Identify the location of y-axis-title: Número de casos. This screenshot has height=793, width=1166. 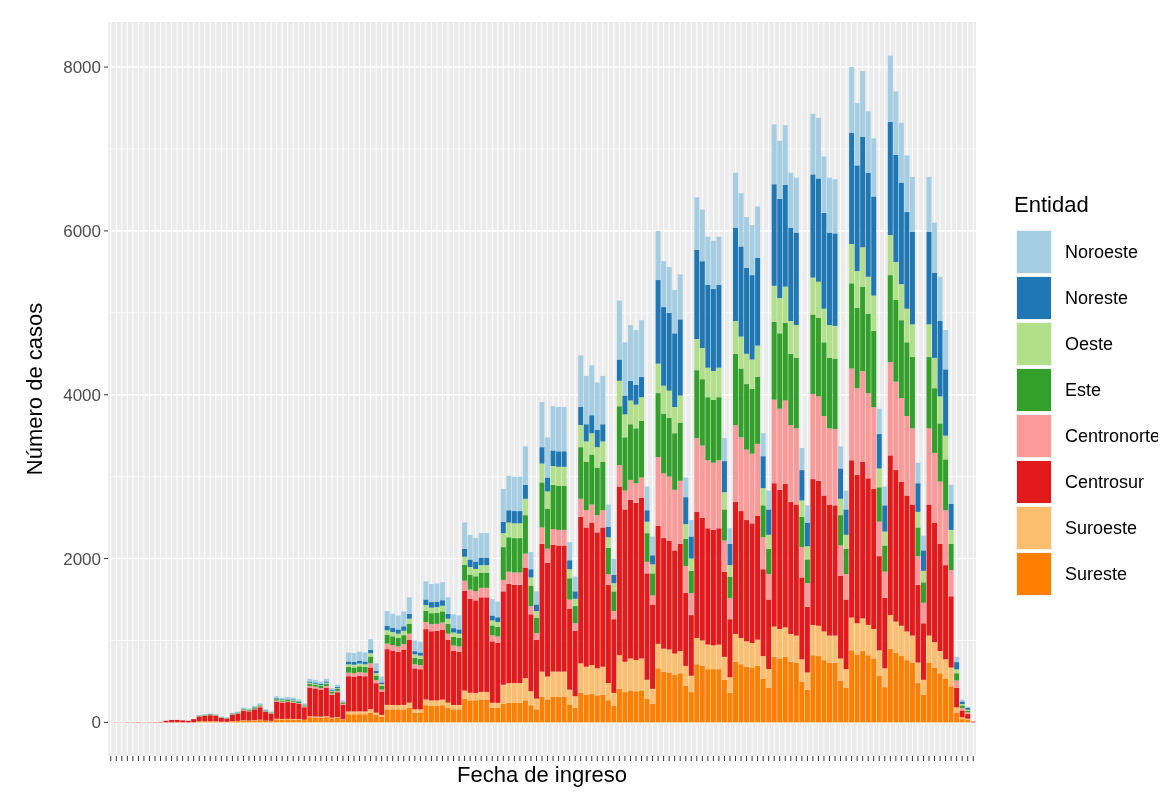
(34, 389).